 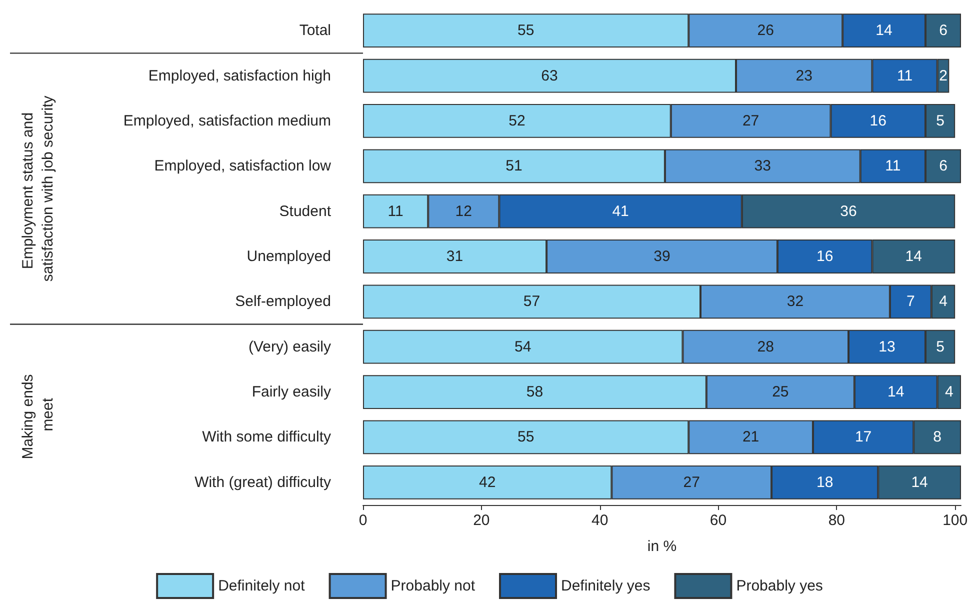 I want to click on legend-label: Definitely yes, so click(x=605, y=586).